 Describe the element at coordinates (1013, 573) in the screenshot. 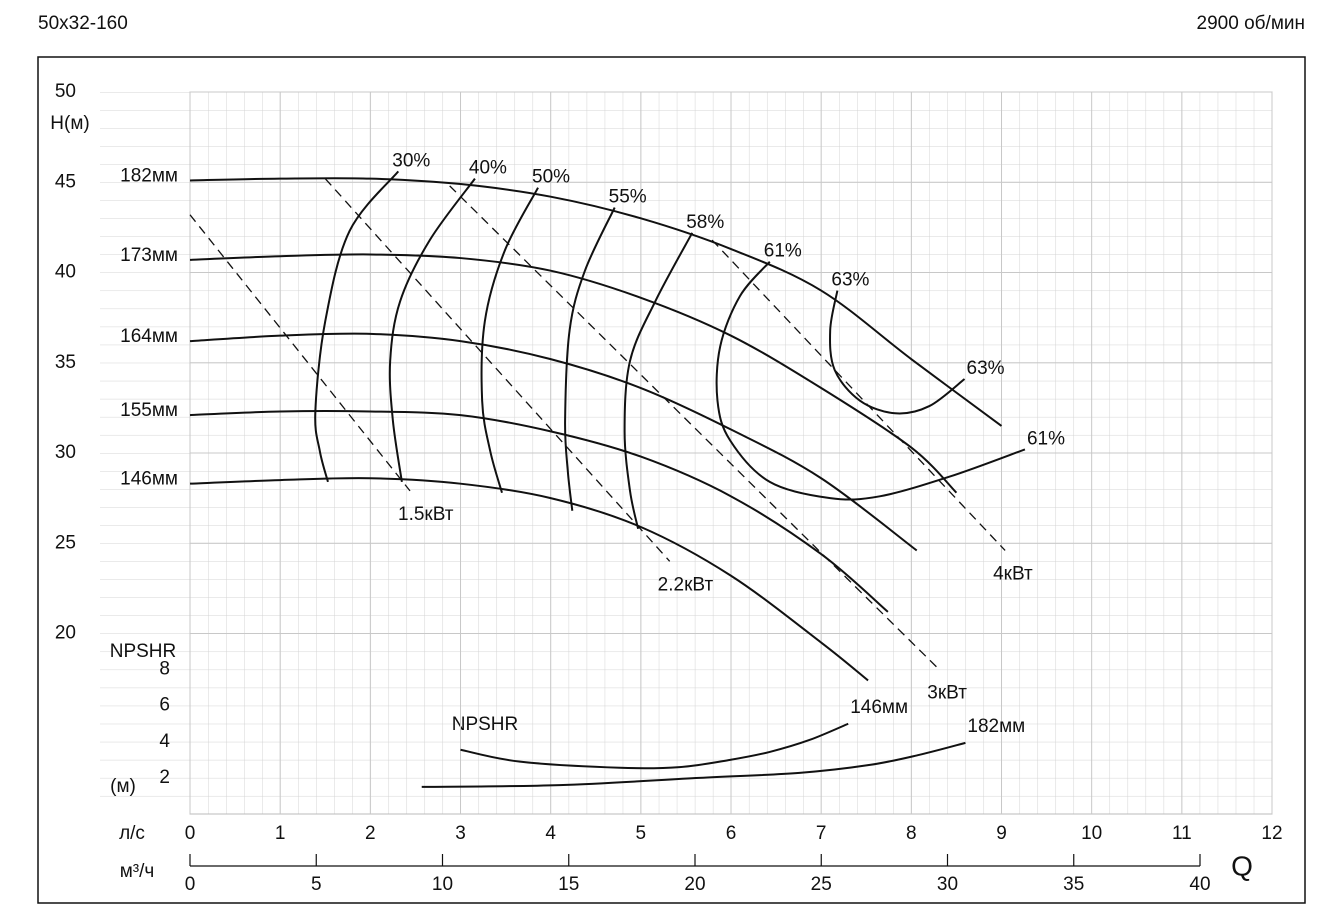

I see `power-label: 4кВт` at that location.